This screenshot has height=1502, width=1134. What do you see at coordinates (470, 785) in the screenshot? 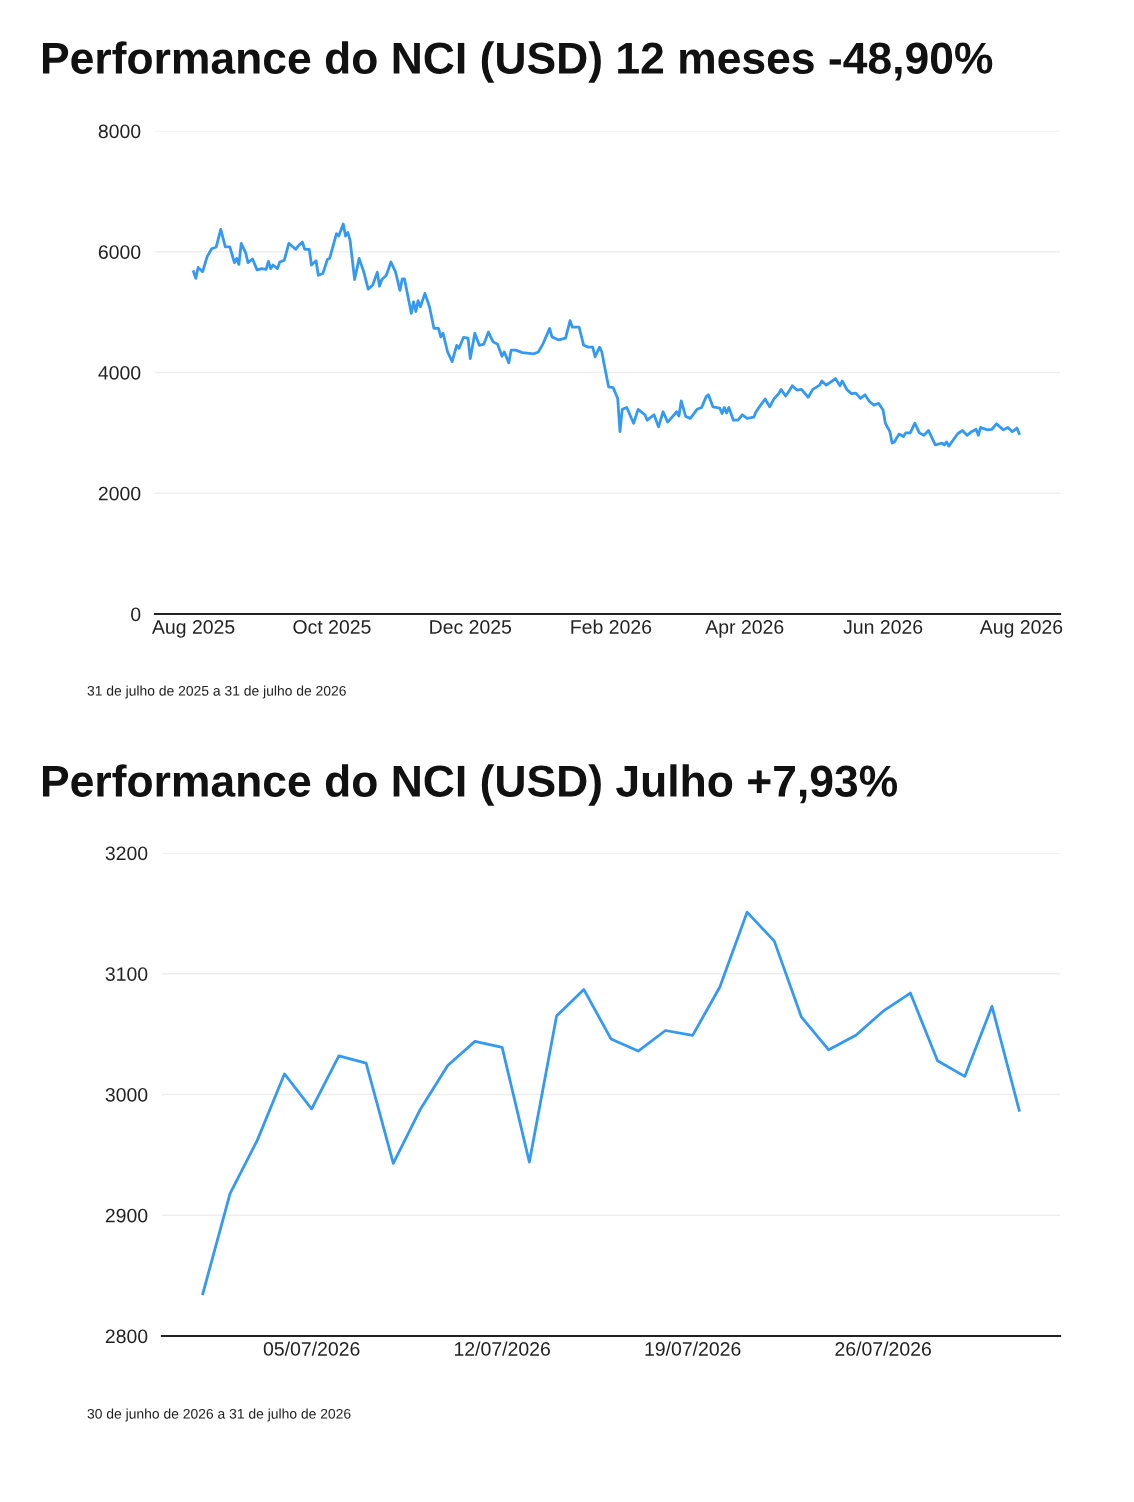
I see `chart-title: Performance do NCI (USD) Julho +7,93%` at bounding box center [470, 785].